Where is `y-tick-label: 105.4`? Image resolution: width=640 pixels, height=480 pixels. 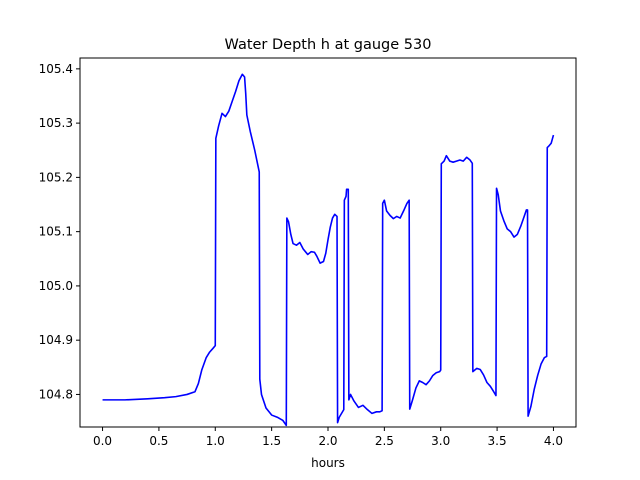
y-tick-label: 105.4 is located at coordinates (56, 69).